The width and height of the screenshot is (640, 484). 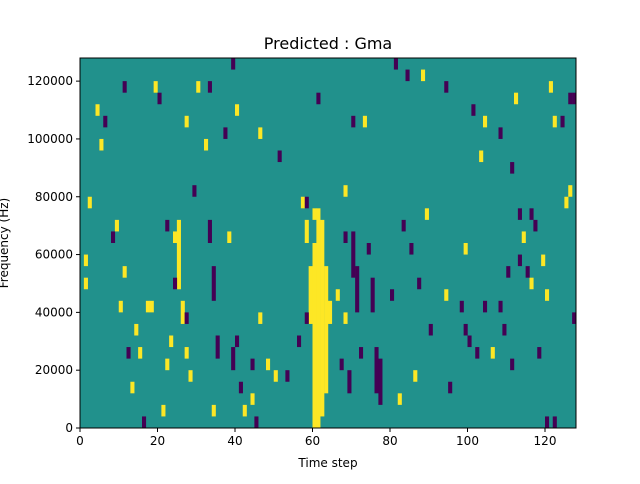 I want to click on y-tick-label: 80000, so click(x=54, y=197).